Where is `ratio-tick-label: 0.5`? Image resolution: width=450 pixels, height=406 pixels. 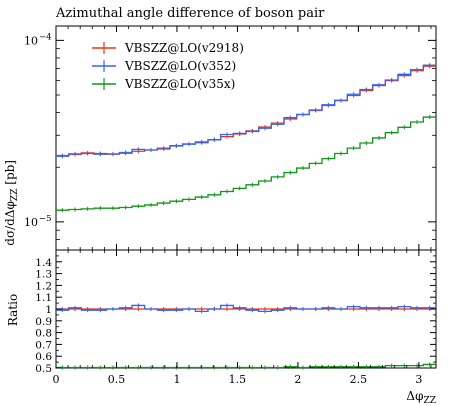 ratio-tick-label: 0.5 is located at coordinates (43, 369).